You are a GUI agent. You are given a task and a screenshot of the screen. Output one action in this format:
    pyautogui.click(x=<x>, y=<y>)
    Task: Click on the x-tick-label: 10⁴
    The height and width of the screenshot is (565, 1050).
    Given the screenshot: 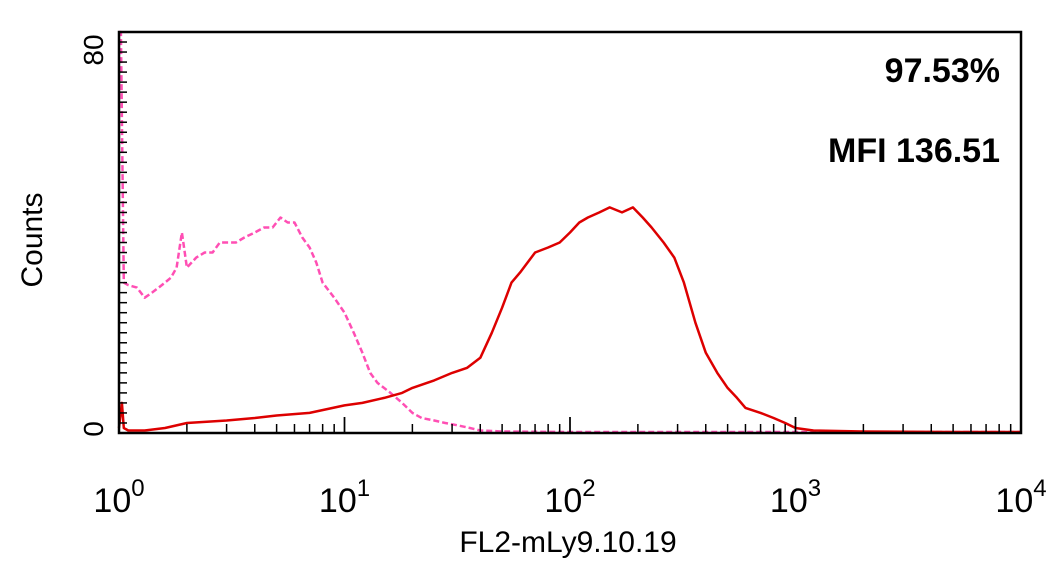 What is the action you would take?
    pyautogui.click(x=1020, y=497)
    